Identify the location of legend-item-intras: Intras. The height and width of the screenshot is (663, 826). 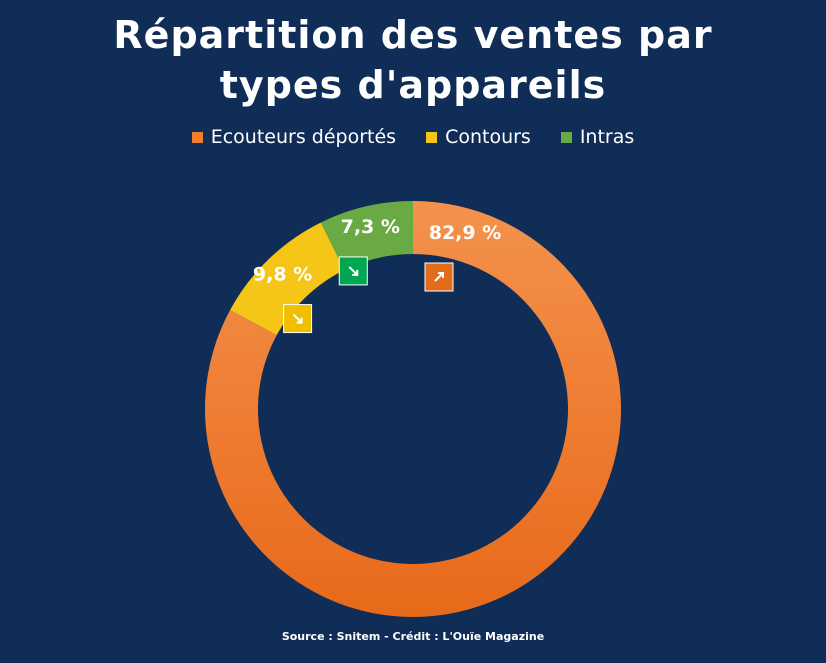
(597, 137).